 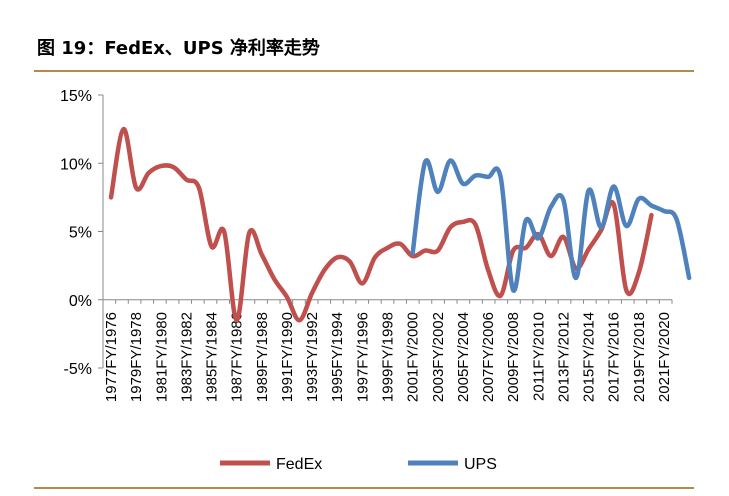 I want to click on x-tick-label: 1997FY/1996, so click(x=362, y=357).